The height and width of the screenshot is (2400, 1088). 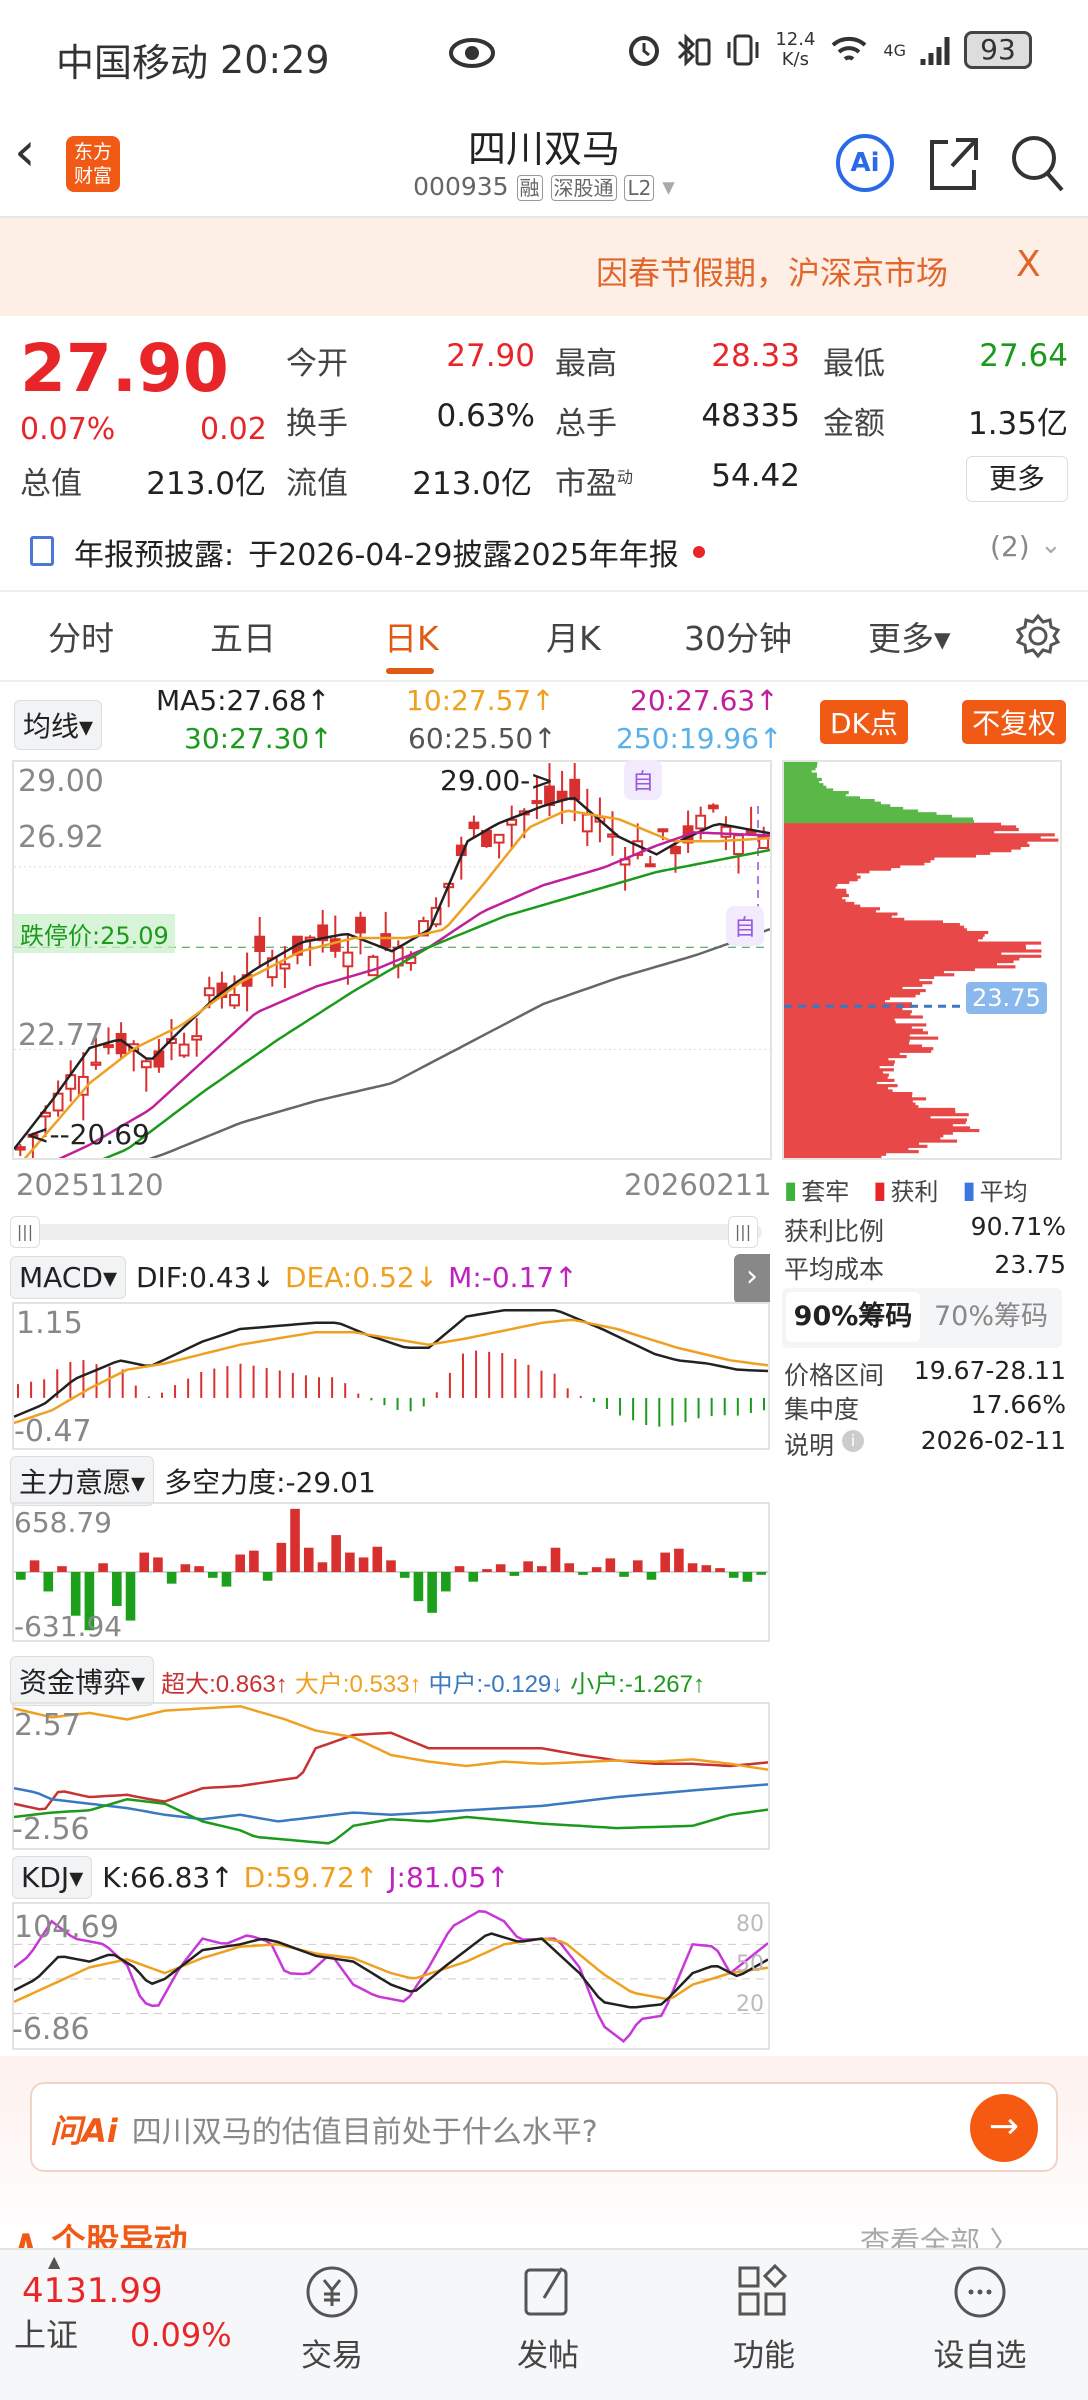 I want to click on ai-question-input: 问Ai 四川双马的估值目前处于什么水平? →, so click(x=544, y=2127).